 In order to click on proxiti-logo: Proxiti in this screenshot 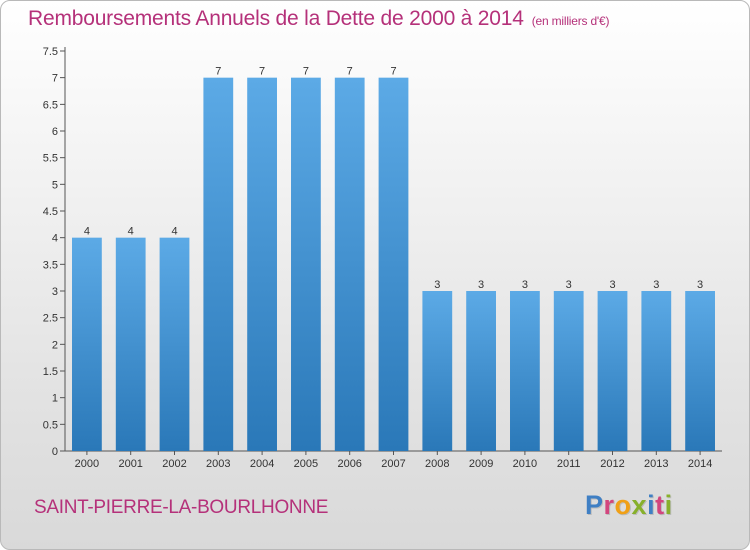, I will do `click(629, 505)`.